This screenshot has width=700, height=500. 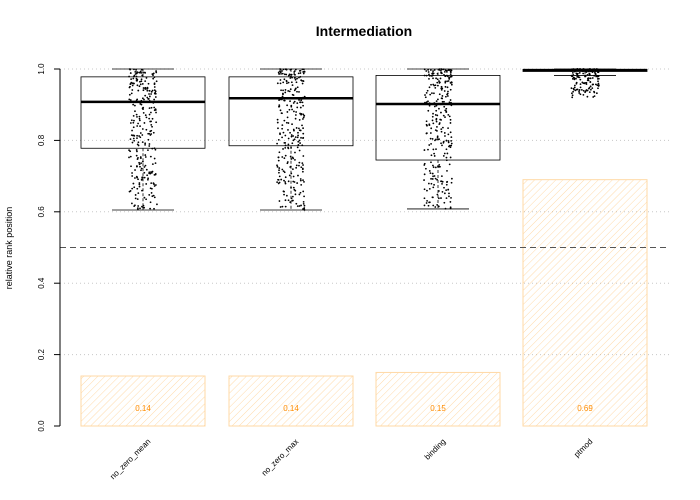 I want to click on bar, so click(x=143, y=401).